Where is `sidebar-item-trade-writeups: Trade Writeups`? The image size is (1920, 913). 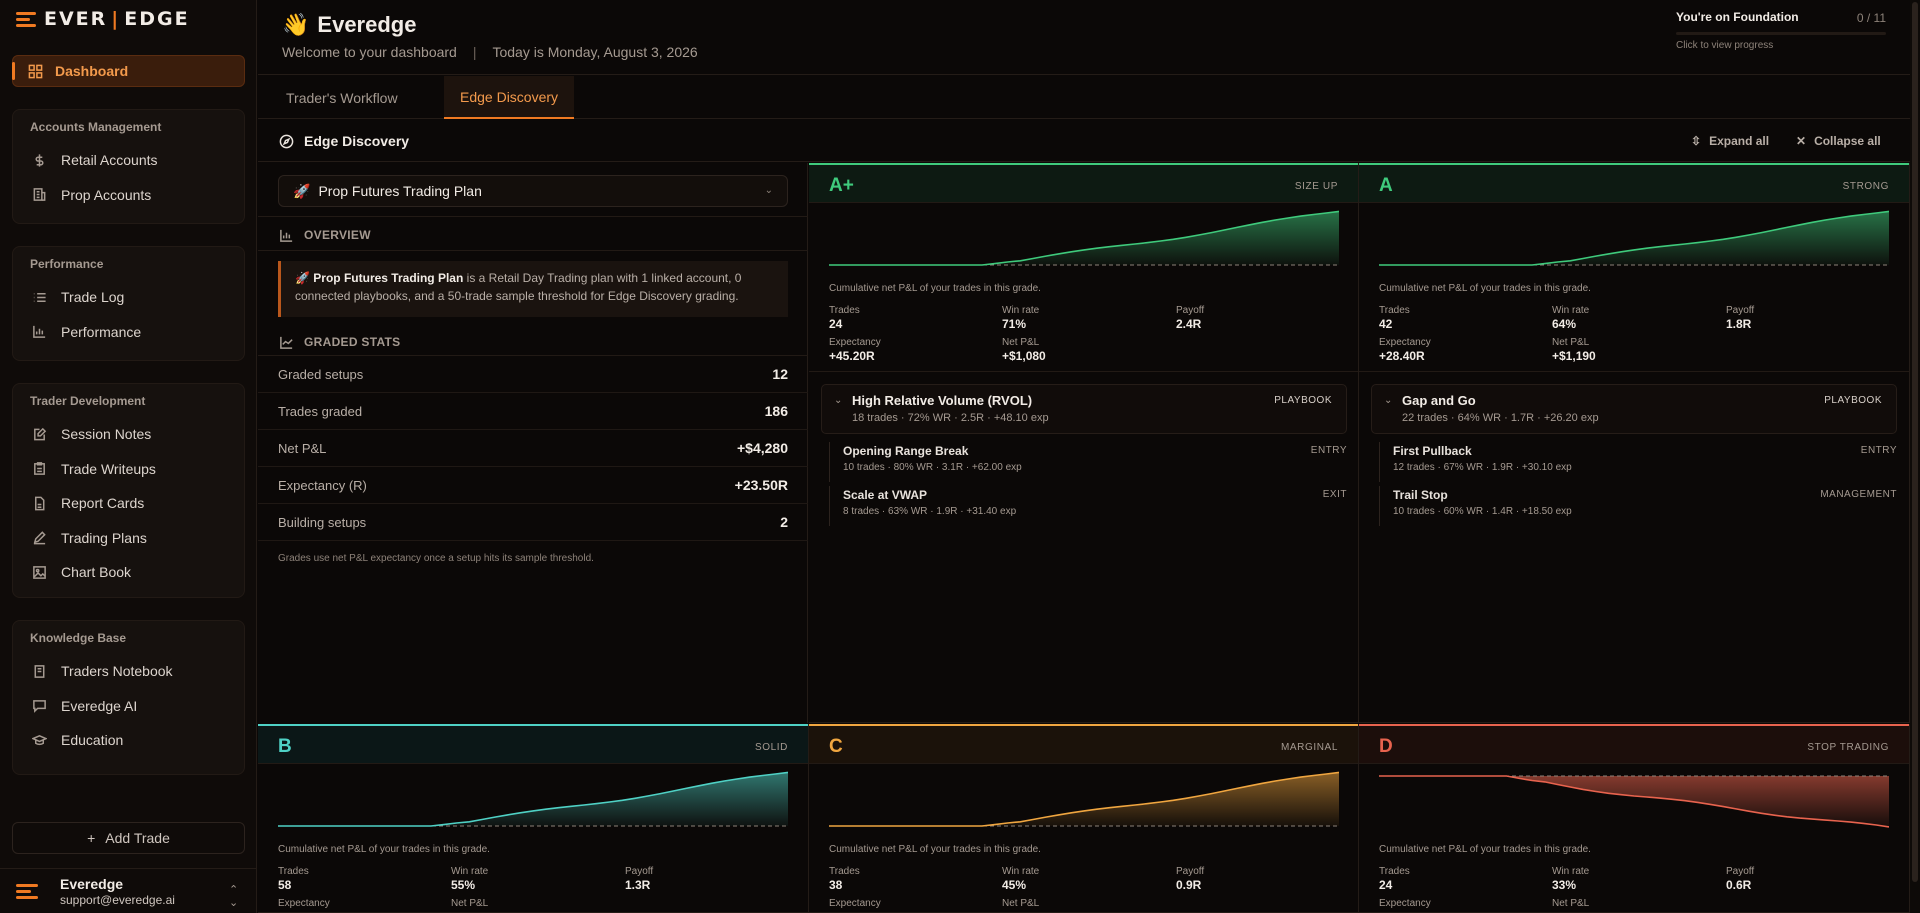 sidebar-item-trade-writeups: Trade Writeups is located at coordinates (93, 469).